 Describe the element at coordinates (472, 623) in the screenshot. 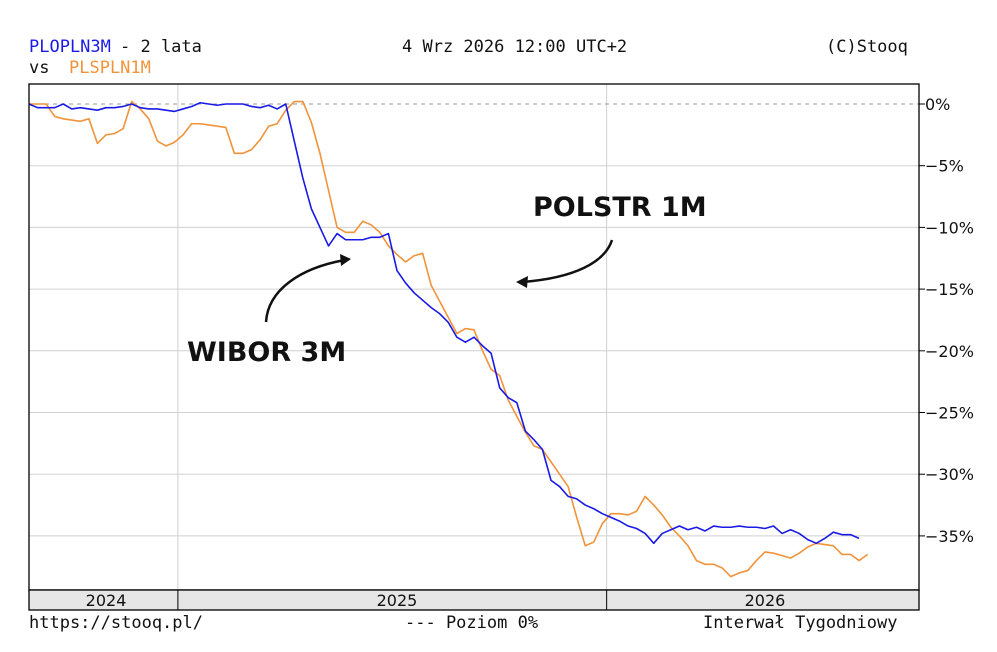

I see `zero-level-legend: --- Poziom 0%` at that location.